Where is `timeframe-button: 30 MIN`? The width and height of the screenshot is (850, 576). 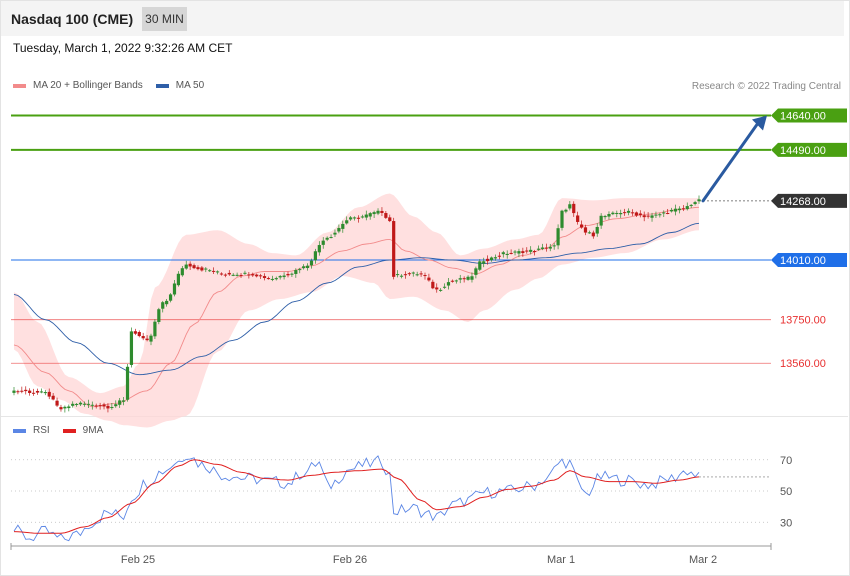
timeframe-button: 30 MIN is located at coordinates (164, 19).